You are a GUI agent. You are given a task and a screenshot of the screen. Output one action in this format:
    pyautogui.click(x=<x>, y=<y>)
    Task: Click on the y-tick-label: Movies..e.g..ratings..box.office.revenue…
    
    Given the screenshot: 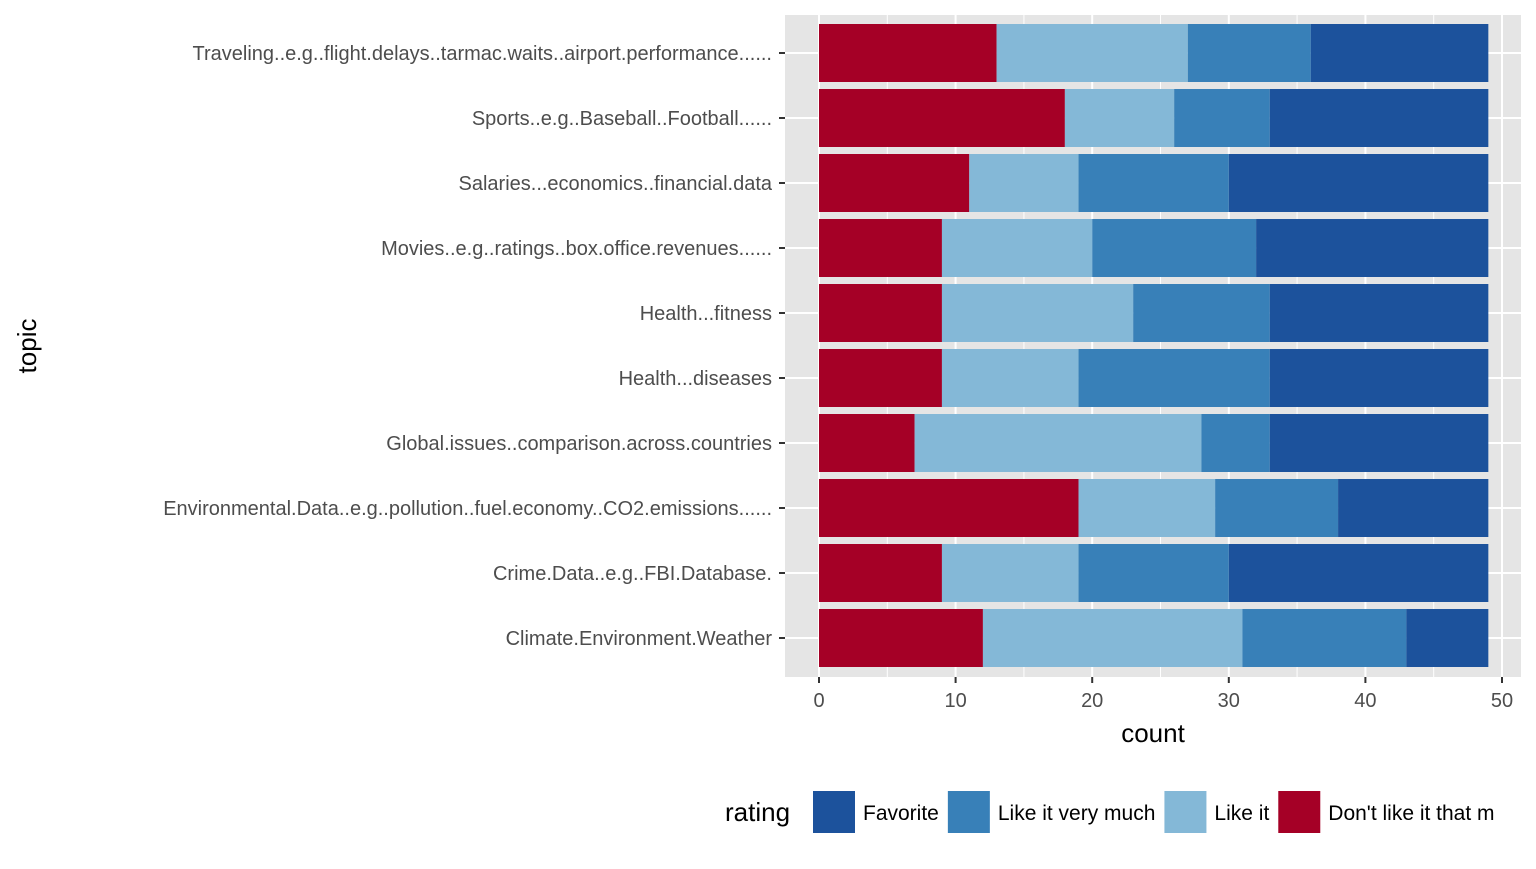 What is the action you would take?
    pyautogui.click(x=576, y=249)
    